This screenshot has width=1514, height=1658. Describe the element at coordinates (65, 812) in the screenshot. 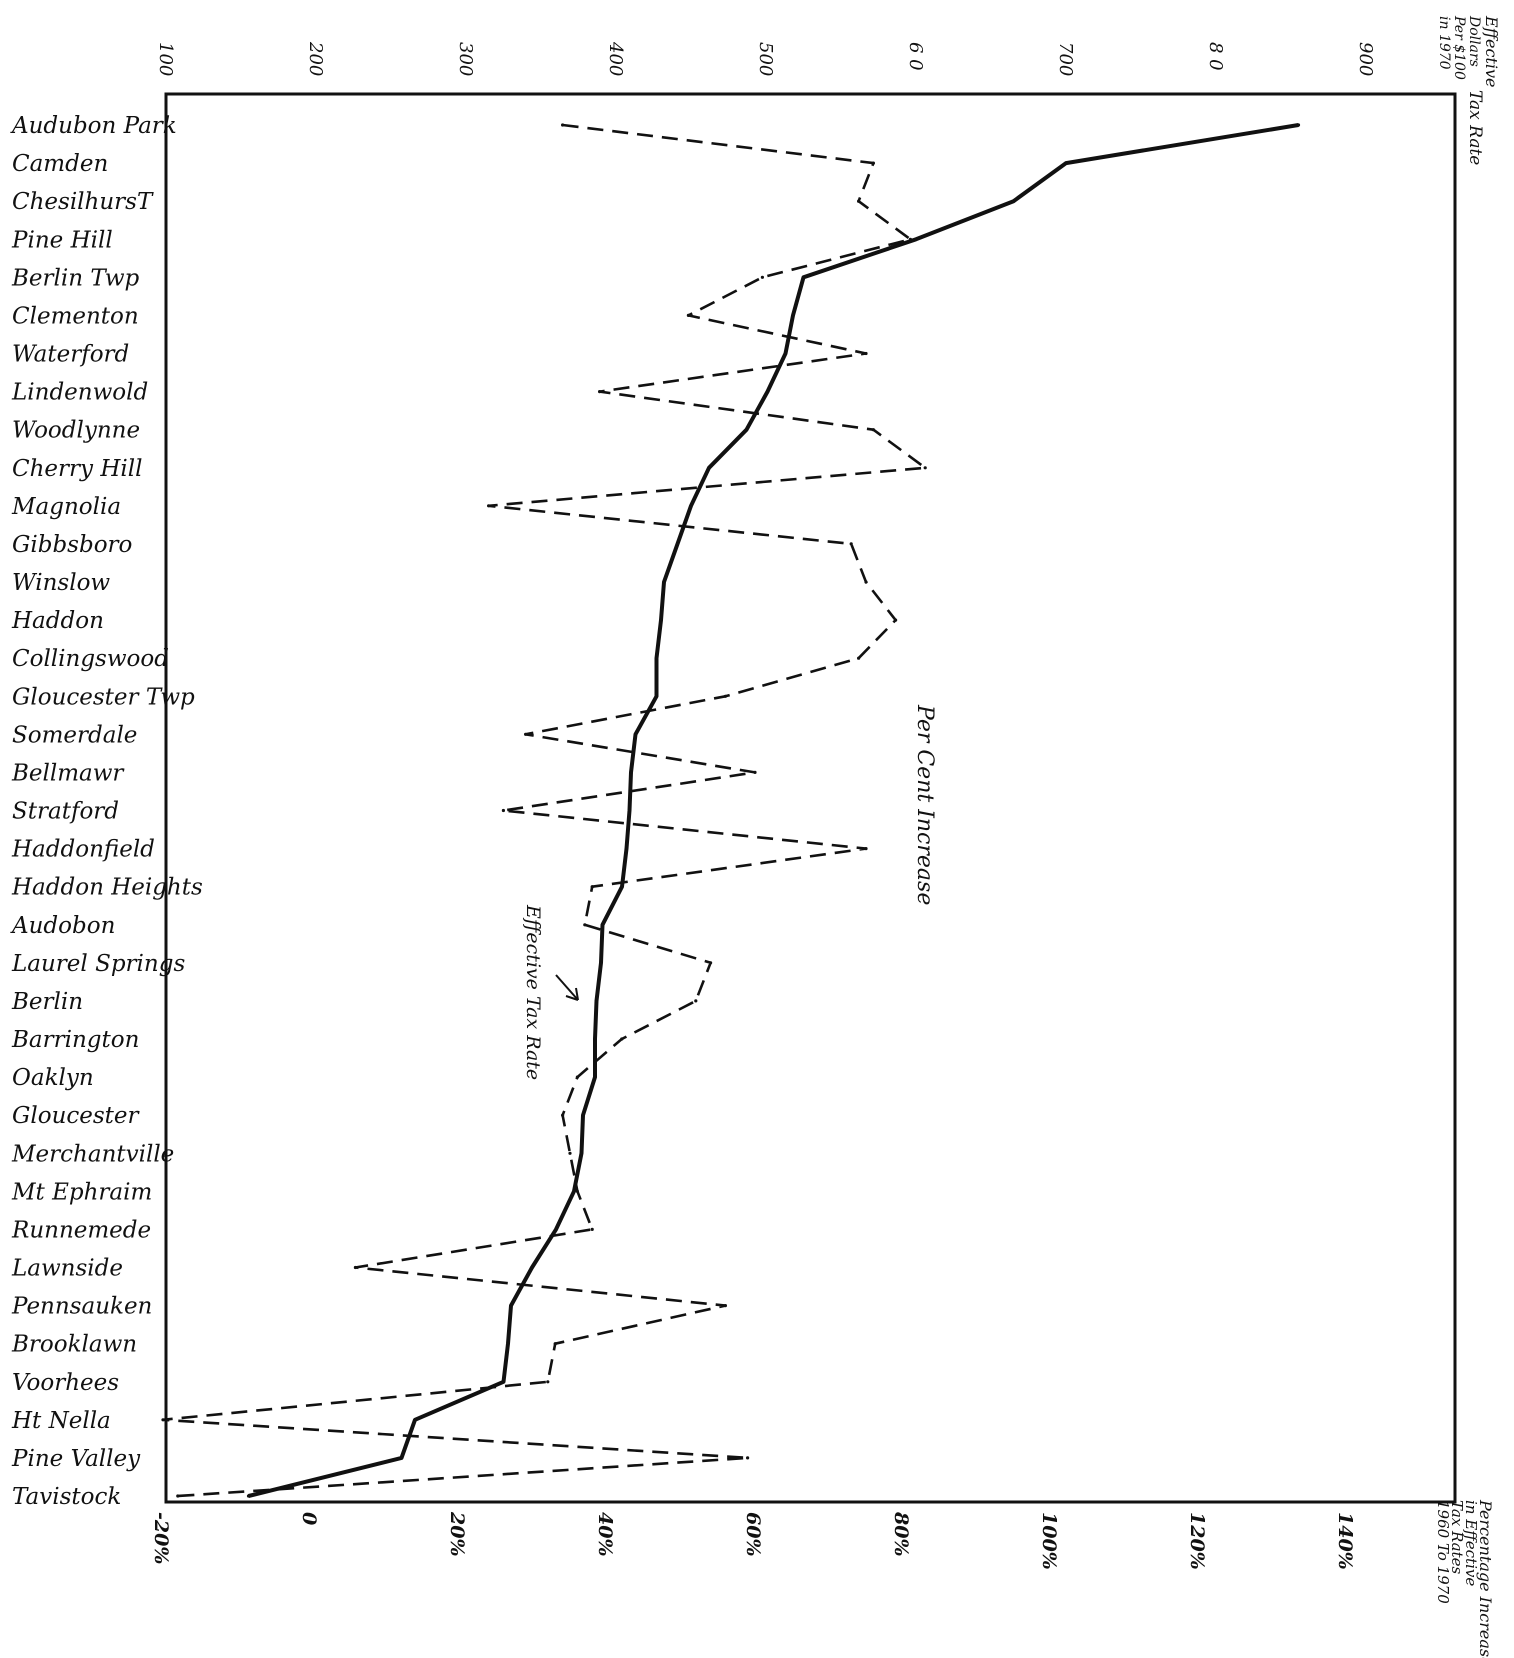

I see `category-label: Stratford` at that location.